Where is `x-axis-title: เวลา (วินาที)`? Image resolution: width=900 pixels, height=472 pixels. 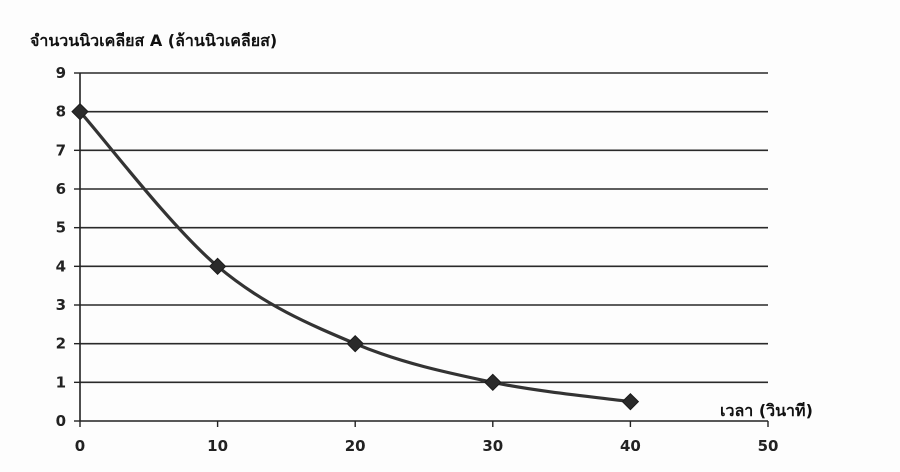 x-axis-title: เวลา (วินาที) is located at coordinates (766, 410).